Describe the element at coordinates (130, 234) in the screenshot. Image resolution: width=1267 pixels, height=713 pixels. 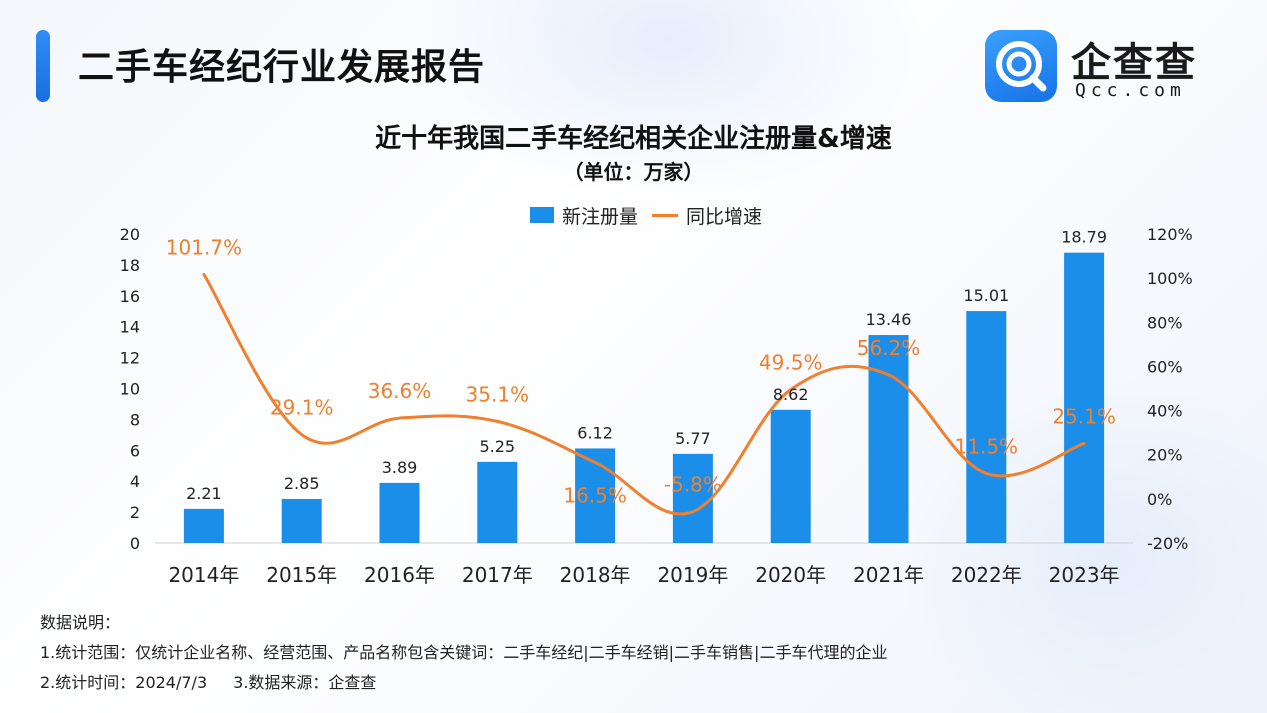
I see `y-left-tick-label: 20` at that location.